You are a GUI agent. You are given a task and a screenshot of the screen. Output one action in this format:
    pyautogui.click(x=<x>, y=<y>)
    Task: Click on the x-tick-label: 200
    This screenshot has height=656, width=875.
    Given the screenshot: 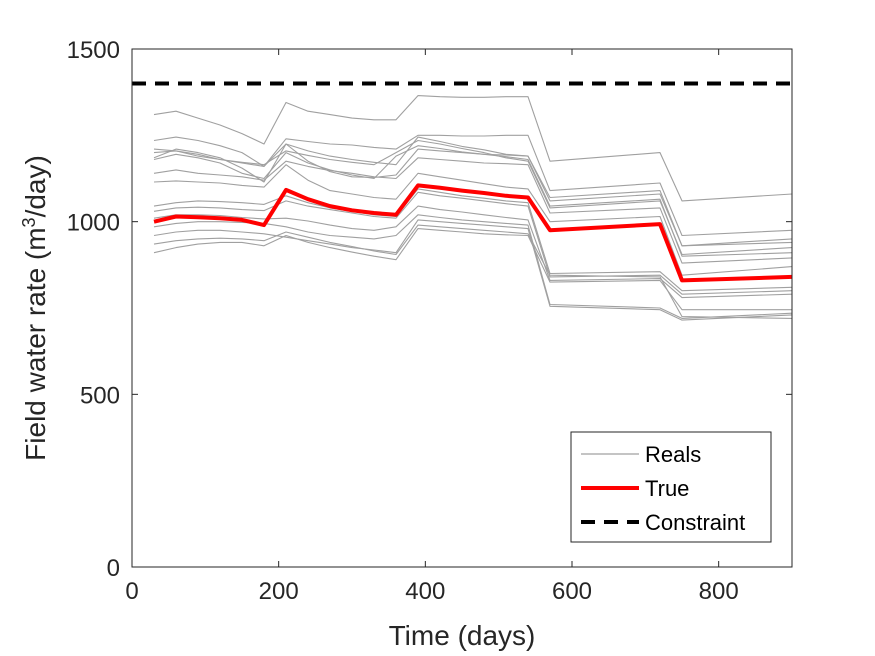 What is the action you would take?
    pyautogui.click(x=279, y=591)
    